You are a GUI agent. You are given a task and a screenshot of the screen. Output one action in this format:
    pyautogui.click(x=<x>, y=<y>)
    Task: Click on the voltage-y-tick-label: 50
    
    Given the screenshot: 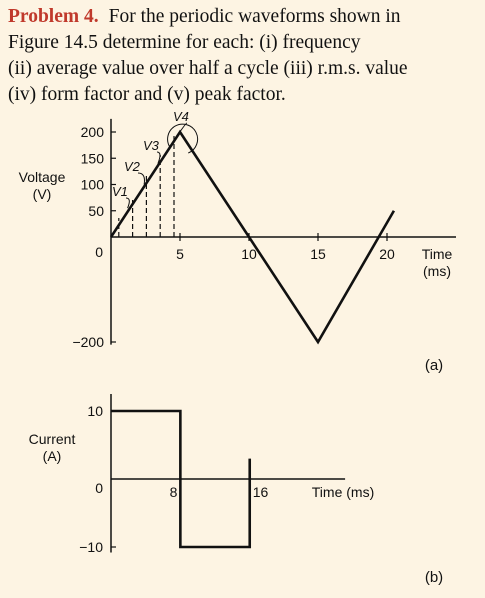 What is the action you would take?
    pyautogui.click(x=96, y=211)
    